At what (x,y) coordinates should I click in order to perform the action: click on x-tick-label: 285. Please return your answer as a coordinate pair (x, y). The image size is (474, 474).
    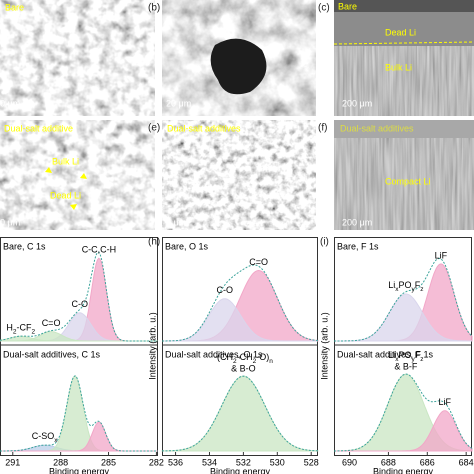
    Looking at the image, I should click on (108, 462).